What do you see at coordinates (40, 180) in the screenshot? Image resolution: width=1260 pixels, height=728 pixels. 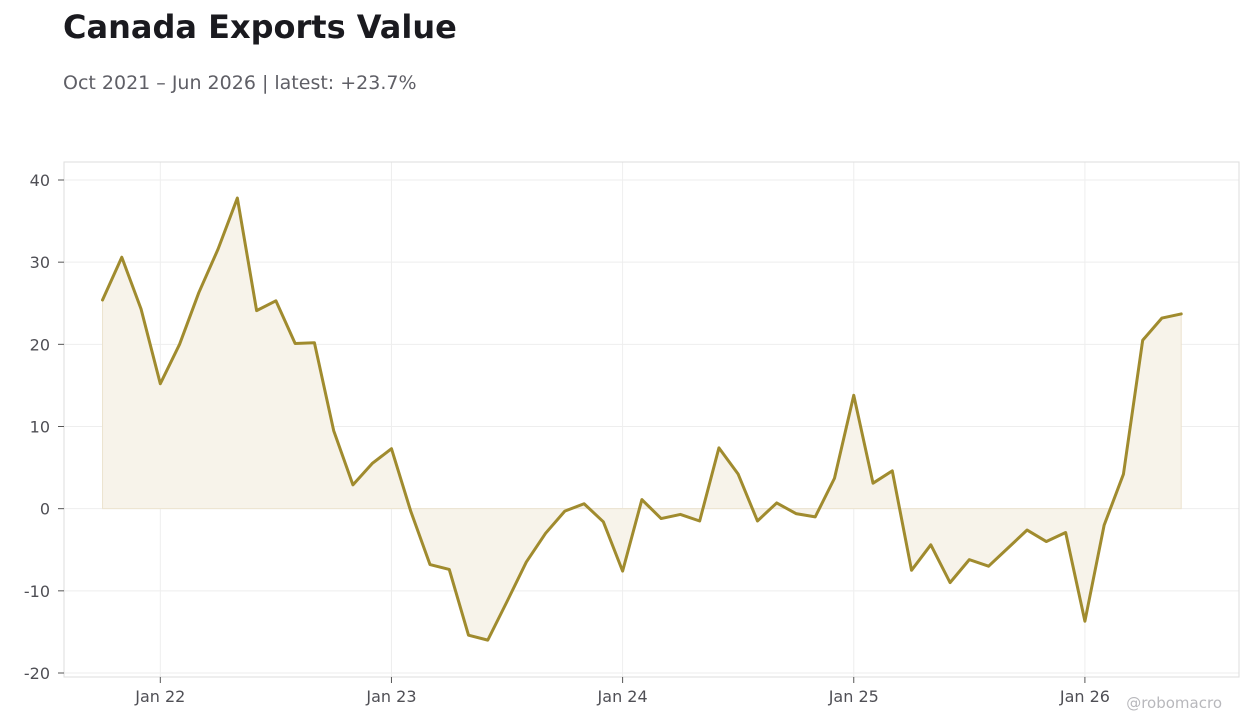 I see `y-tick-label: 40` at bounding box center [40, 180].